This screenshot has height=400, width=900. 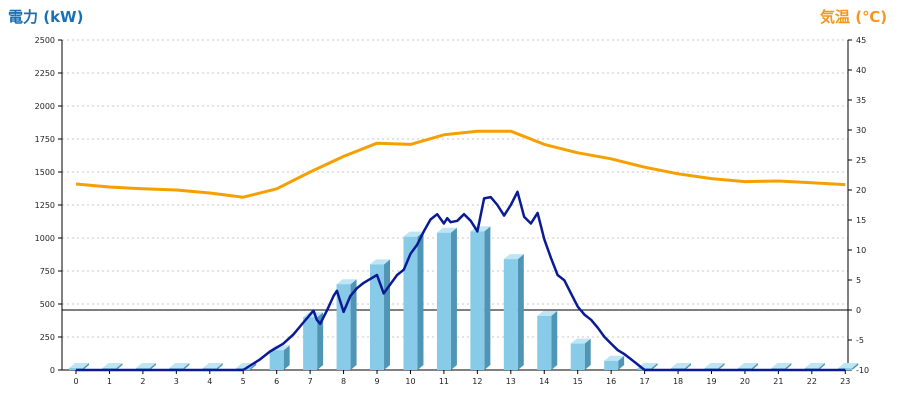 I want to click on x-tick-label: 14, so click(x=544, y=381).